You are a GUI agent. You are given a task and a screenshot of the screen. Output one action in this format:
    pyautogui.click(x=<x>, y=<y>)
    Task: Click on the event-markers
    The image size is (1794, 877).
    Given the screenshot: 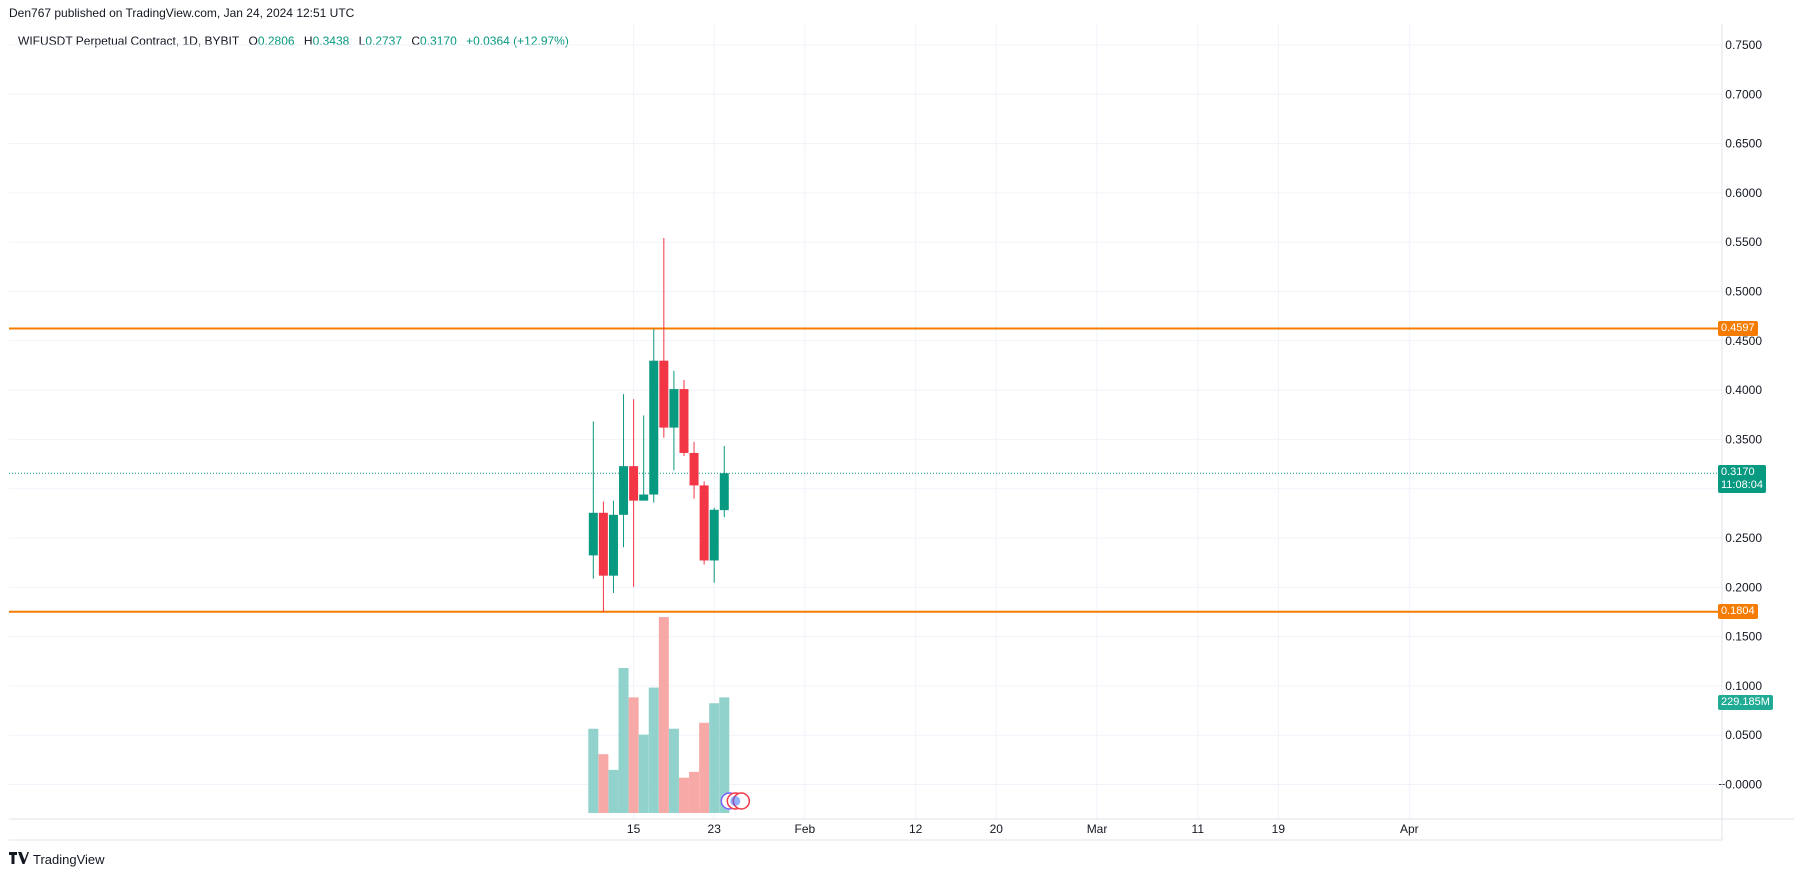 What is the action you would take?
    pyautogui.click(x=735, y=801)
    